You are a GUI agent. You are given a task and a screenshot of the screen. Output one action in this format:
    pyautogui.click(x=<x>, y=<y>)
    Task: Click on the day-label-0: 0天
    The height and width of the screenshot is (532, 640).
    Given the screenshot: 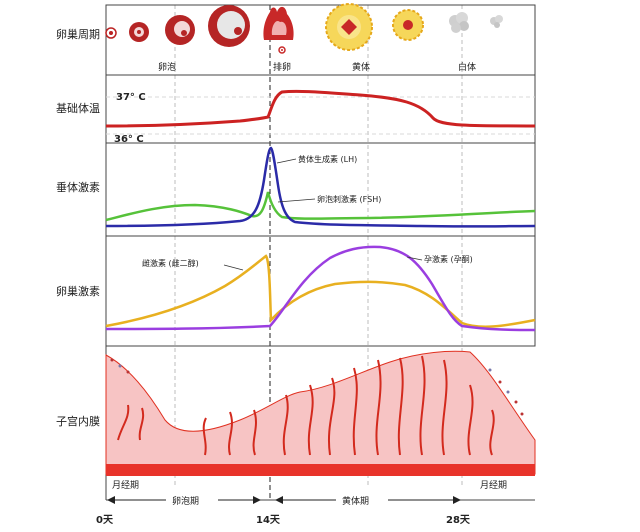 What is the action you would take?
    pyautogui.click(x=105, y=520)
    